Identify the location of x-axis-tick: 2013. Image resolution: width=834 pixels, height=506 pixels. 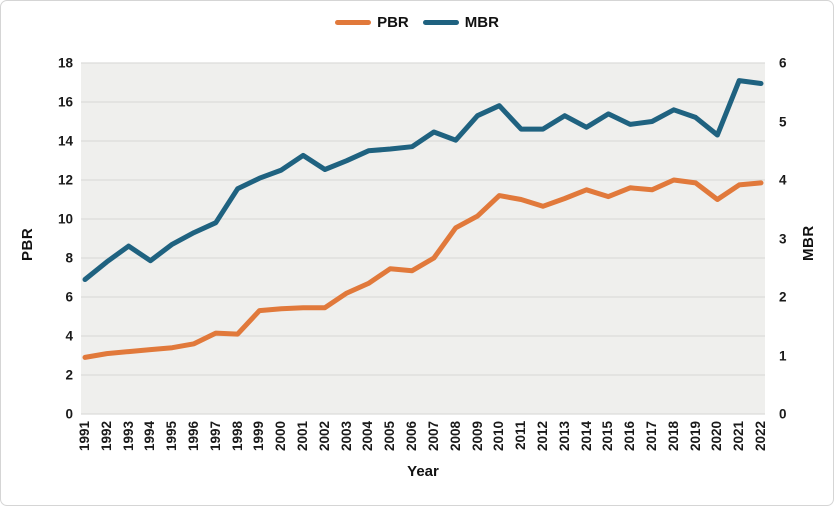
(564, 436).